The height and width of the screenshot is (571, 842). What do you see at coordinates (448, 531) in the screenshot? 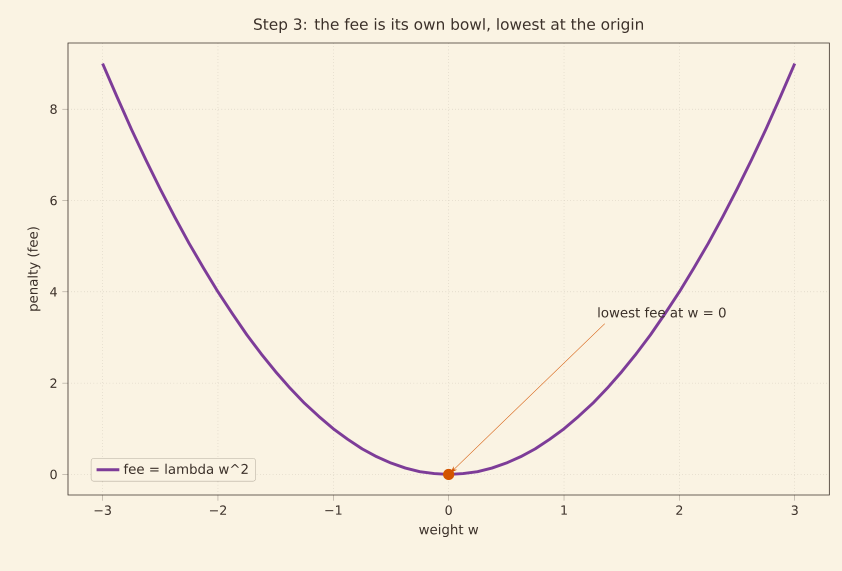
I see `x-axis-title: weight w` at bounding box center [448, 531].